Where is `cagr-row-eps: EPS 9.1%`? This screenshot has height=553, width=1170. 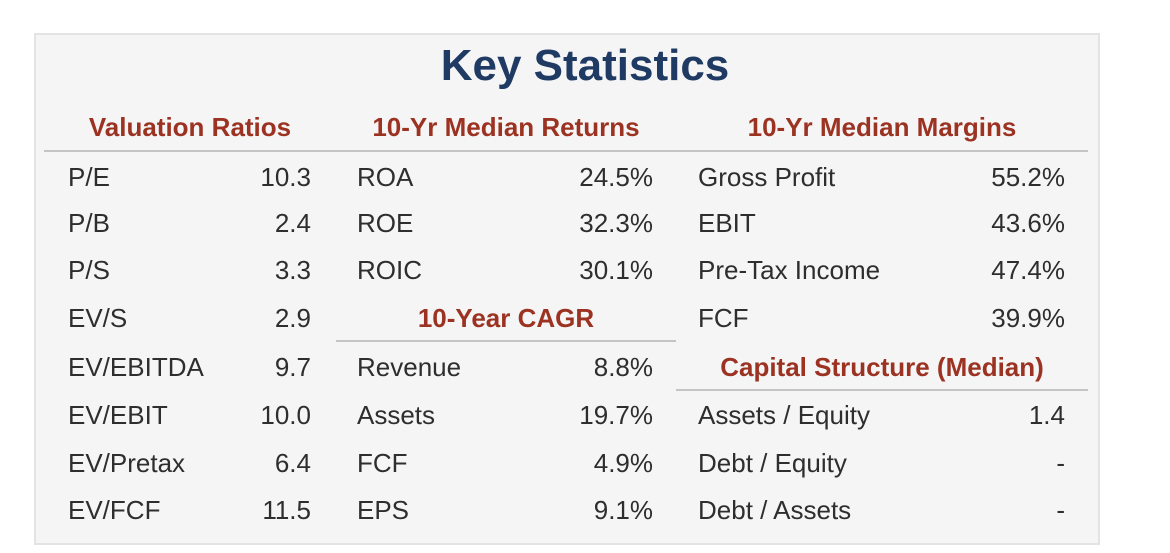
cagr-row-eps: EPS 9.1% is located at coordinates (505, 510).